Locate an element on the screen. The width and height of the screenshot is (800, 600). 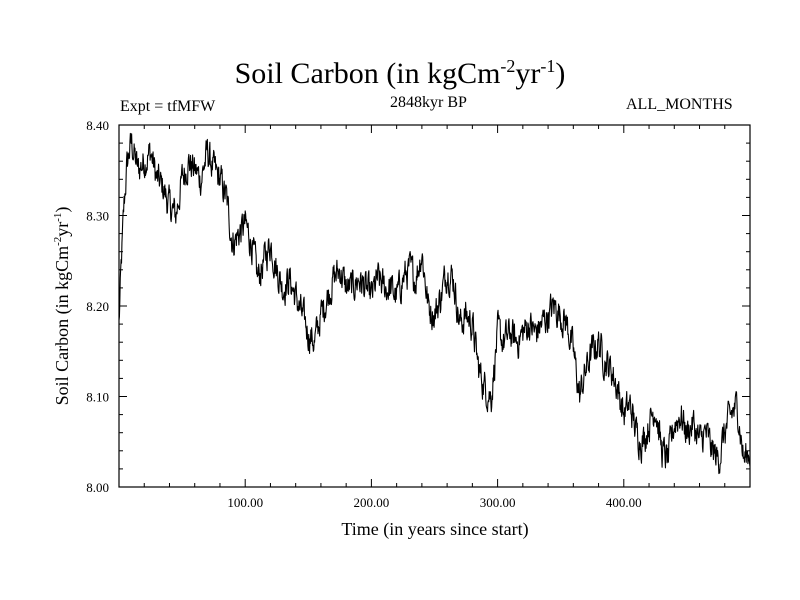
x-tick-label: 200.00 is located at coordinates (372, 502).